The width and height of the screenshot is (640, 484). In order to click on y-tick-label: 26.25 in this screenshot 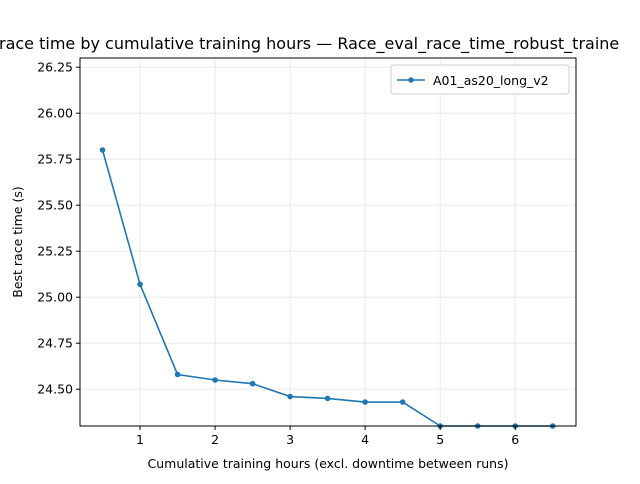, I will do `click(55, 67)`.